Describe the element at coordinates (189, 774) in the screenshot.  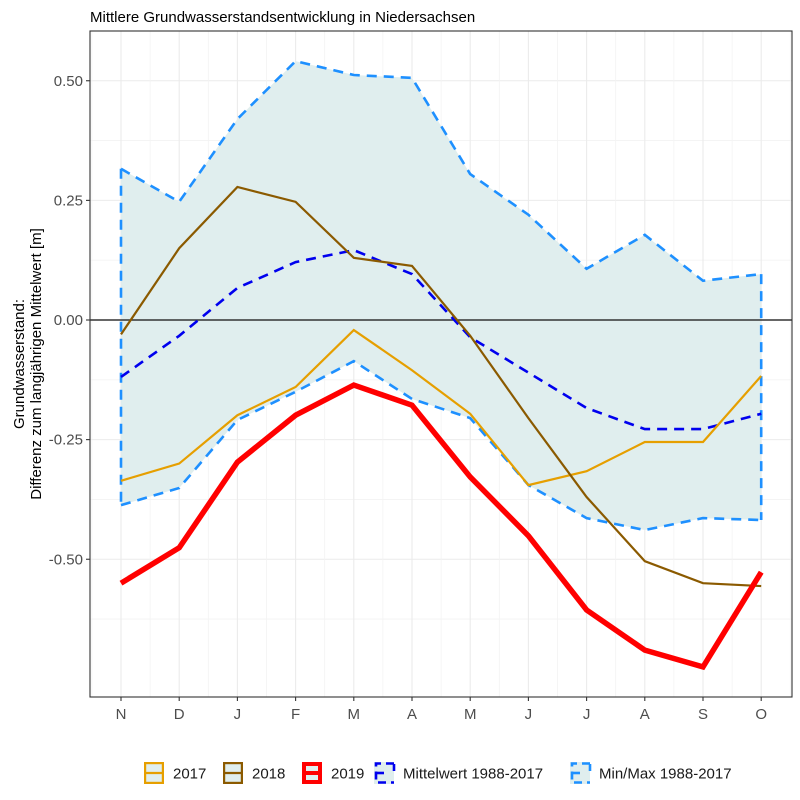
I see `legend-label: 2017` at that location.